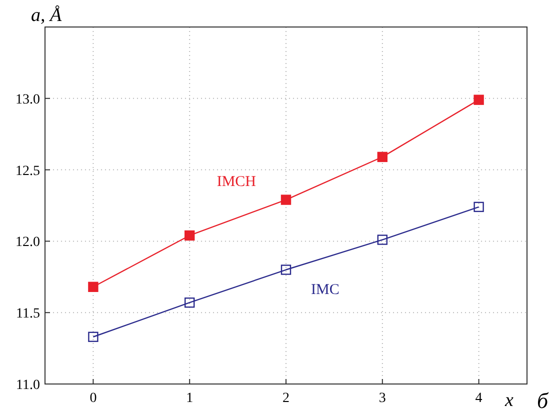 Image resolution: width=558 pixels, height=417 pixels. What do you see at coordinates (28, 171) in the screenshot?
I see `y-tick-label: 12.5` at bounding box center [28, 171].